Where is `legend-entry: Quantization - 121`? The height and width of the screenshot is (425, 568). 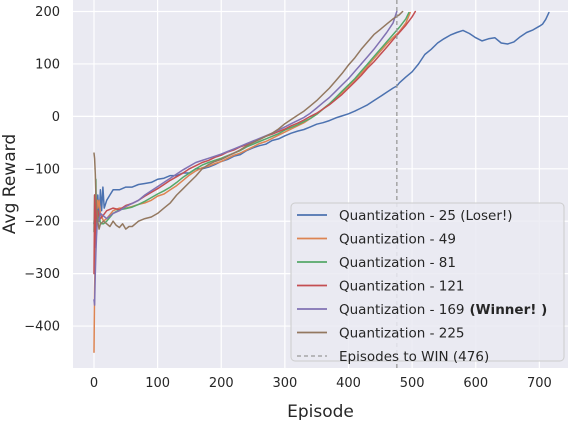
legend-entry: Quantization - 121 is located at coordinates (402, 287).